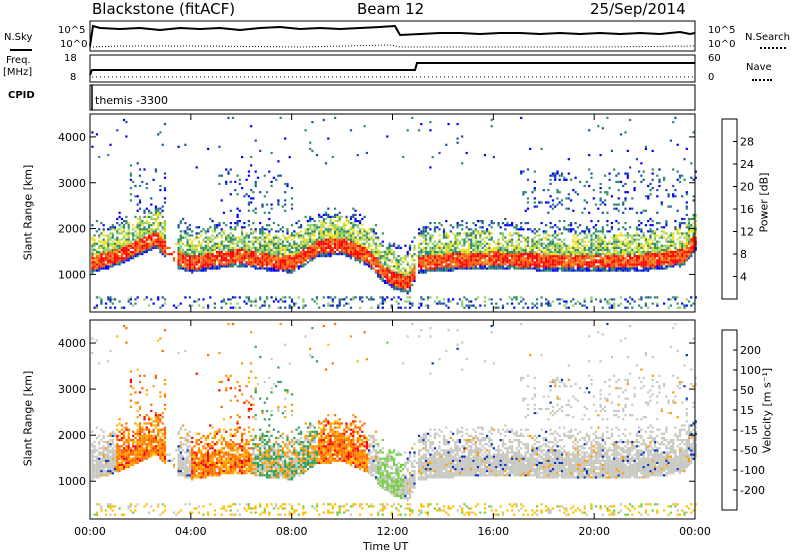  Describe the element at coordinates (759, 67) in the screenshot. I see `nave-label: Nave` at that location.